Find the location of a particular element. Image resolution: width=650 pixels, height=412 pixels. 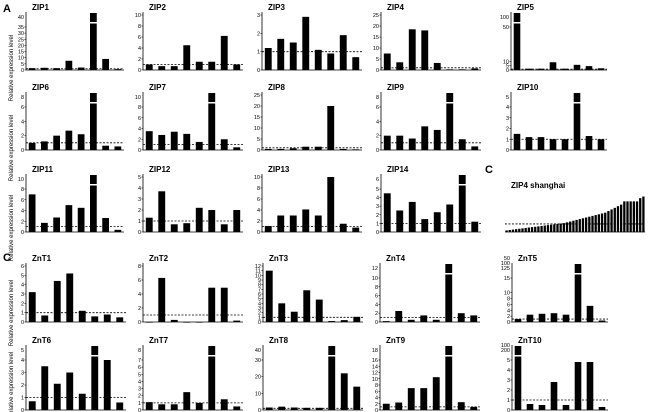

chart-title: ZIP10 is located at coordinates (528, 87).